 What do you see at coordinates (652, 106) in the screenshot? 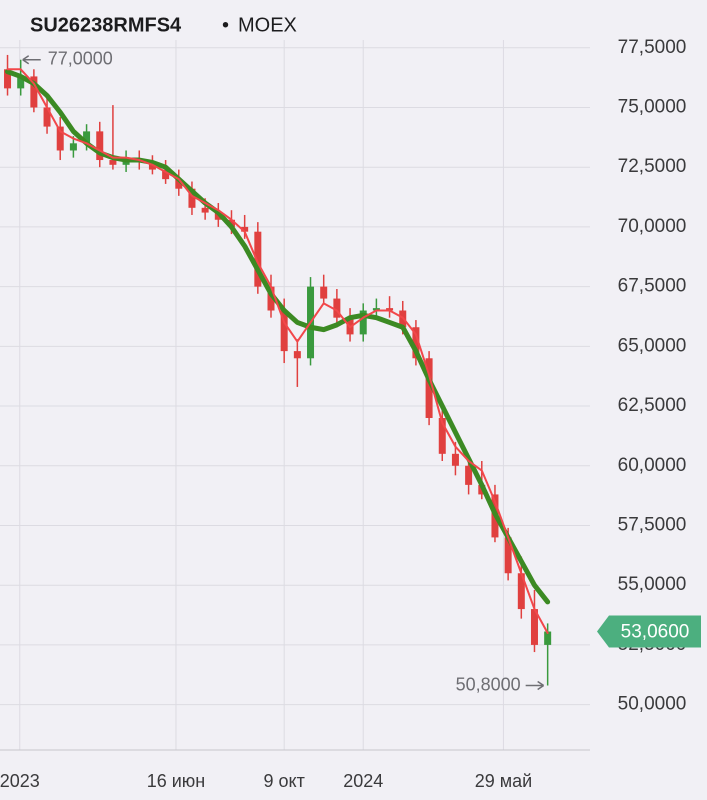
I see `y-tick-label: 75,0000` at bounding box center [652, 106].